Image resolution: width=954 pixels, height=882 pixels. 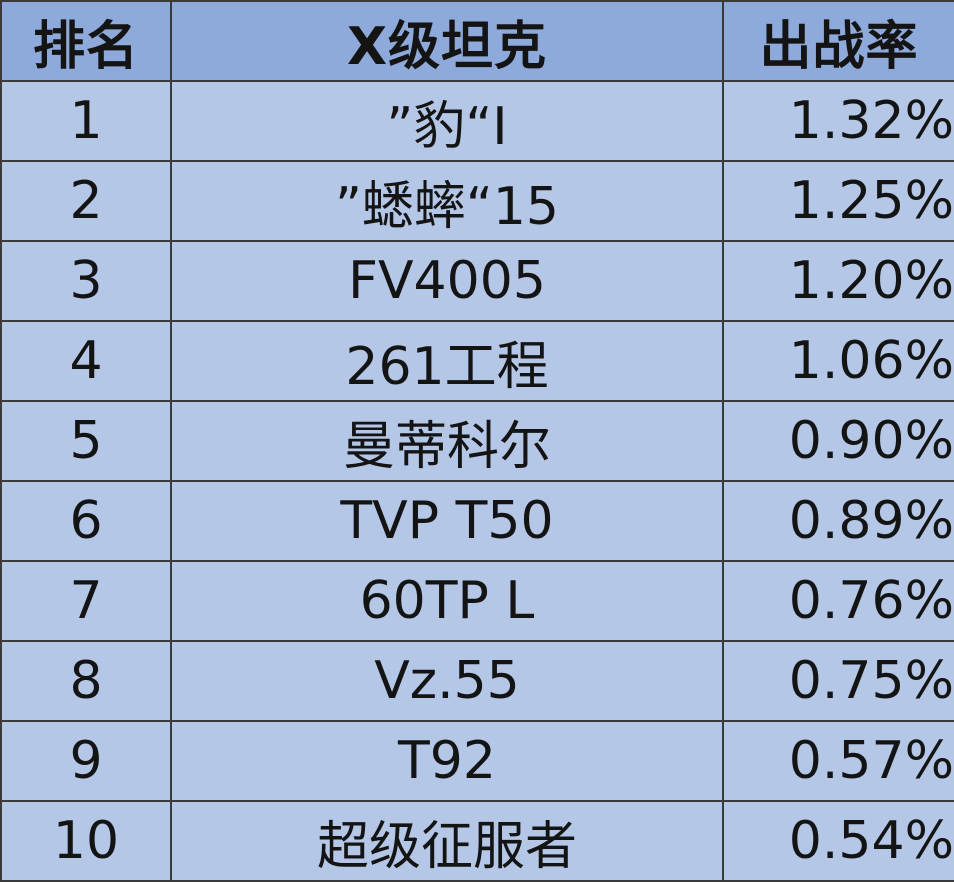 I want to click on usage-rate-cell: 0.76%, so click(x=838, y=601).